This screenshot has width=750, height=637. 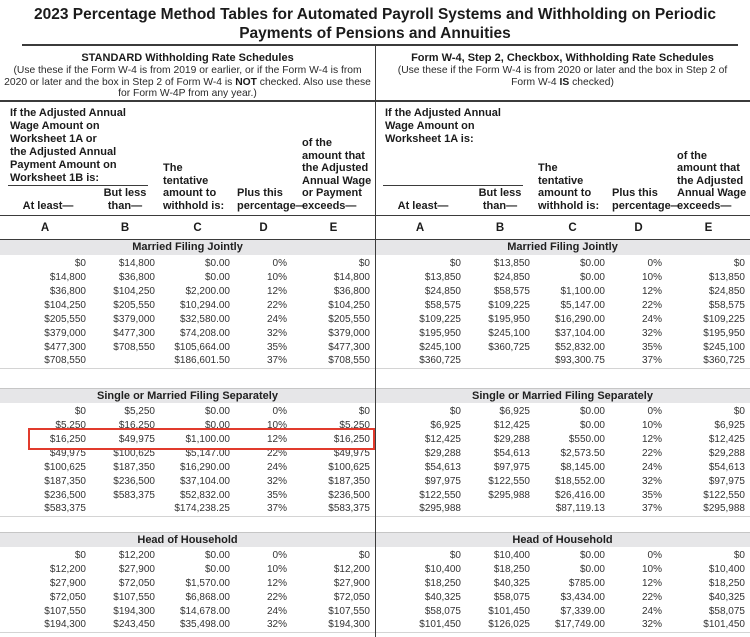 I want to click on table-row: $0 $5,250 $0.00 0% $0, so click(x=187, y=411).